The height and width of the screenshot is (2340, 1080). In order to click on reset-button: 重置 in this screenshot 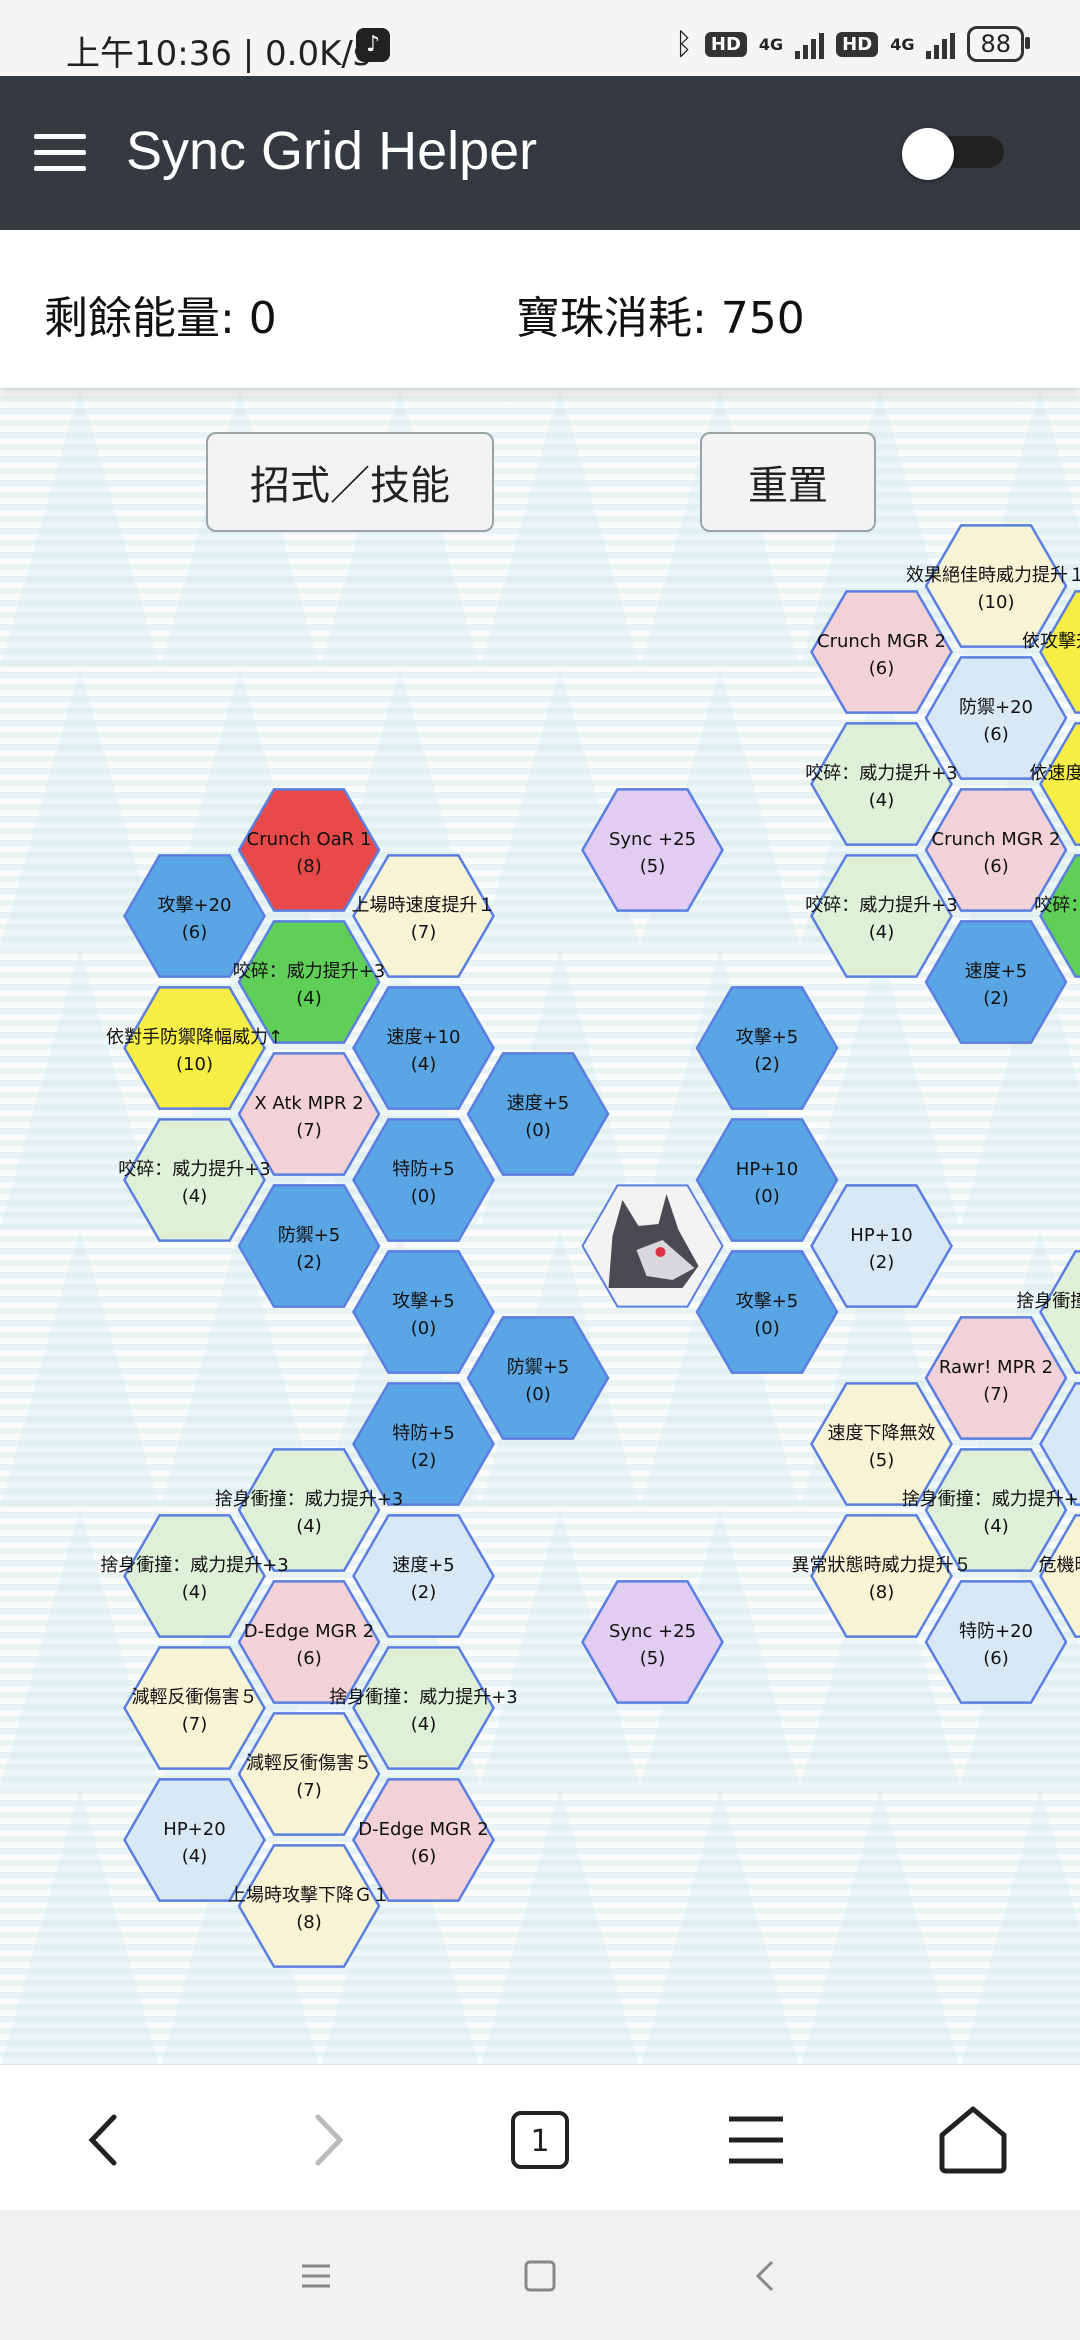, I will do `click(788, 482)`.